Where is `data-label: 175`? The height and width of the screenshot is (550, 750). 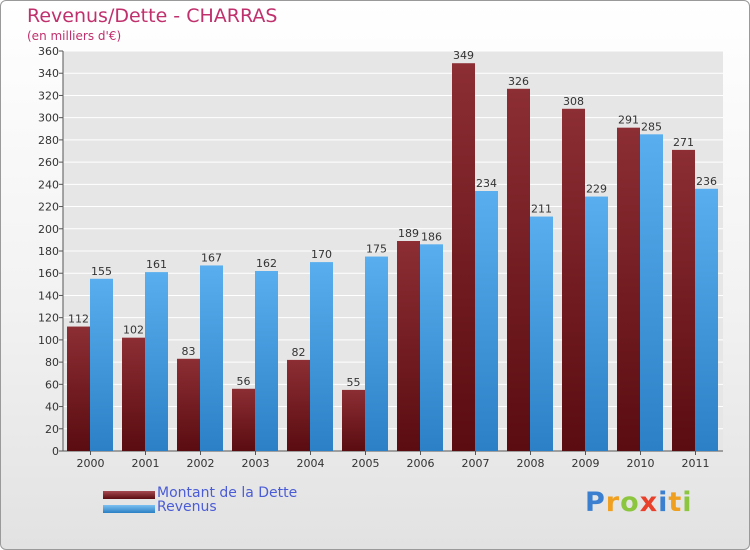 data-label: 175 is located at coordinates (376, 249).